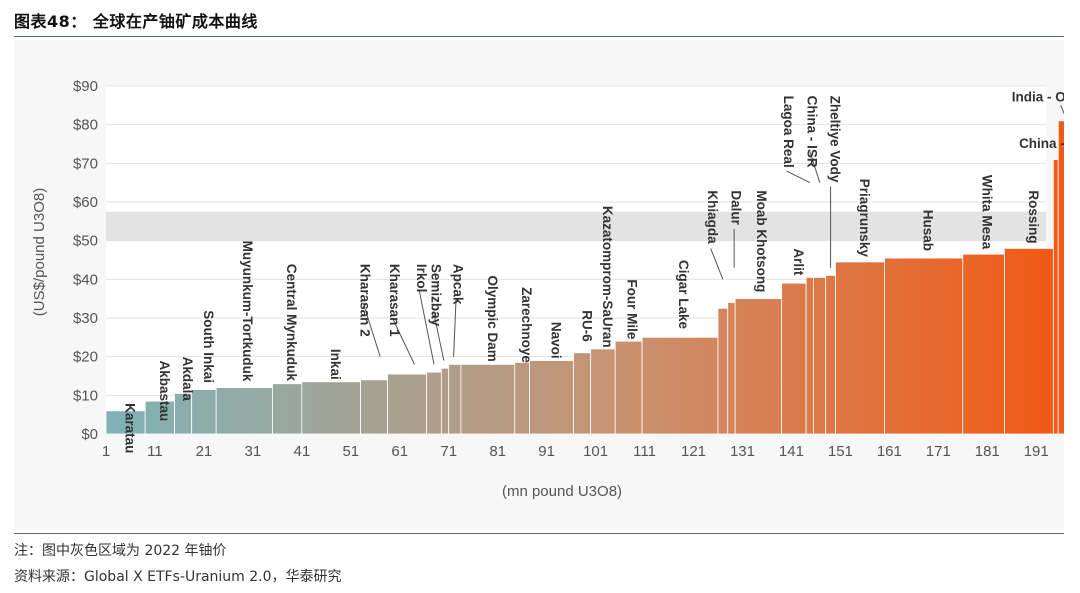 This screenshot has height=593, width=1080. What do you see at coordinates (85, 279) in the screenshot?
I see `y-tick-label: $40` at bounding box center [85, 279].